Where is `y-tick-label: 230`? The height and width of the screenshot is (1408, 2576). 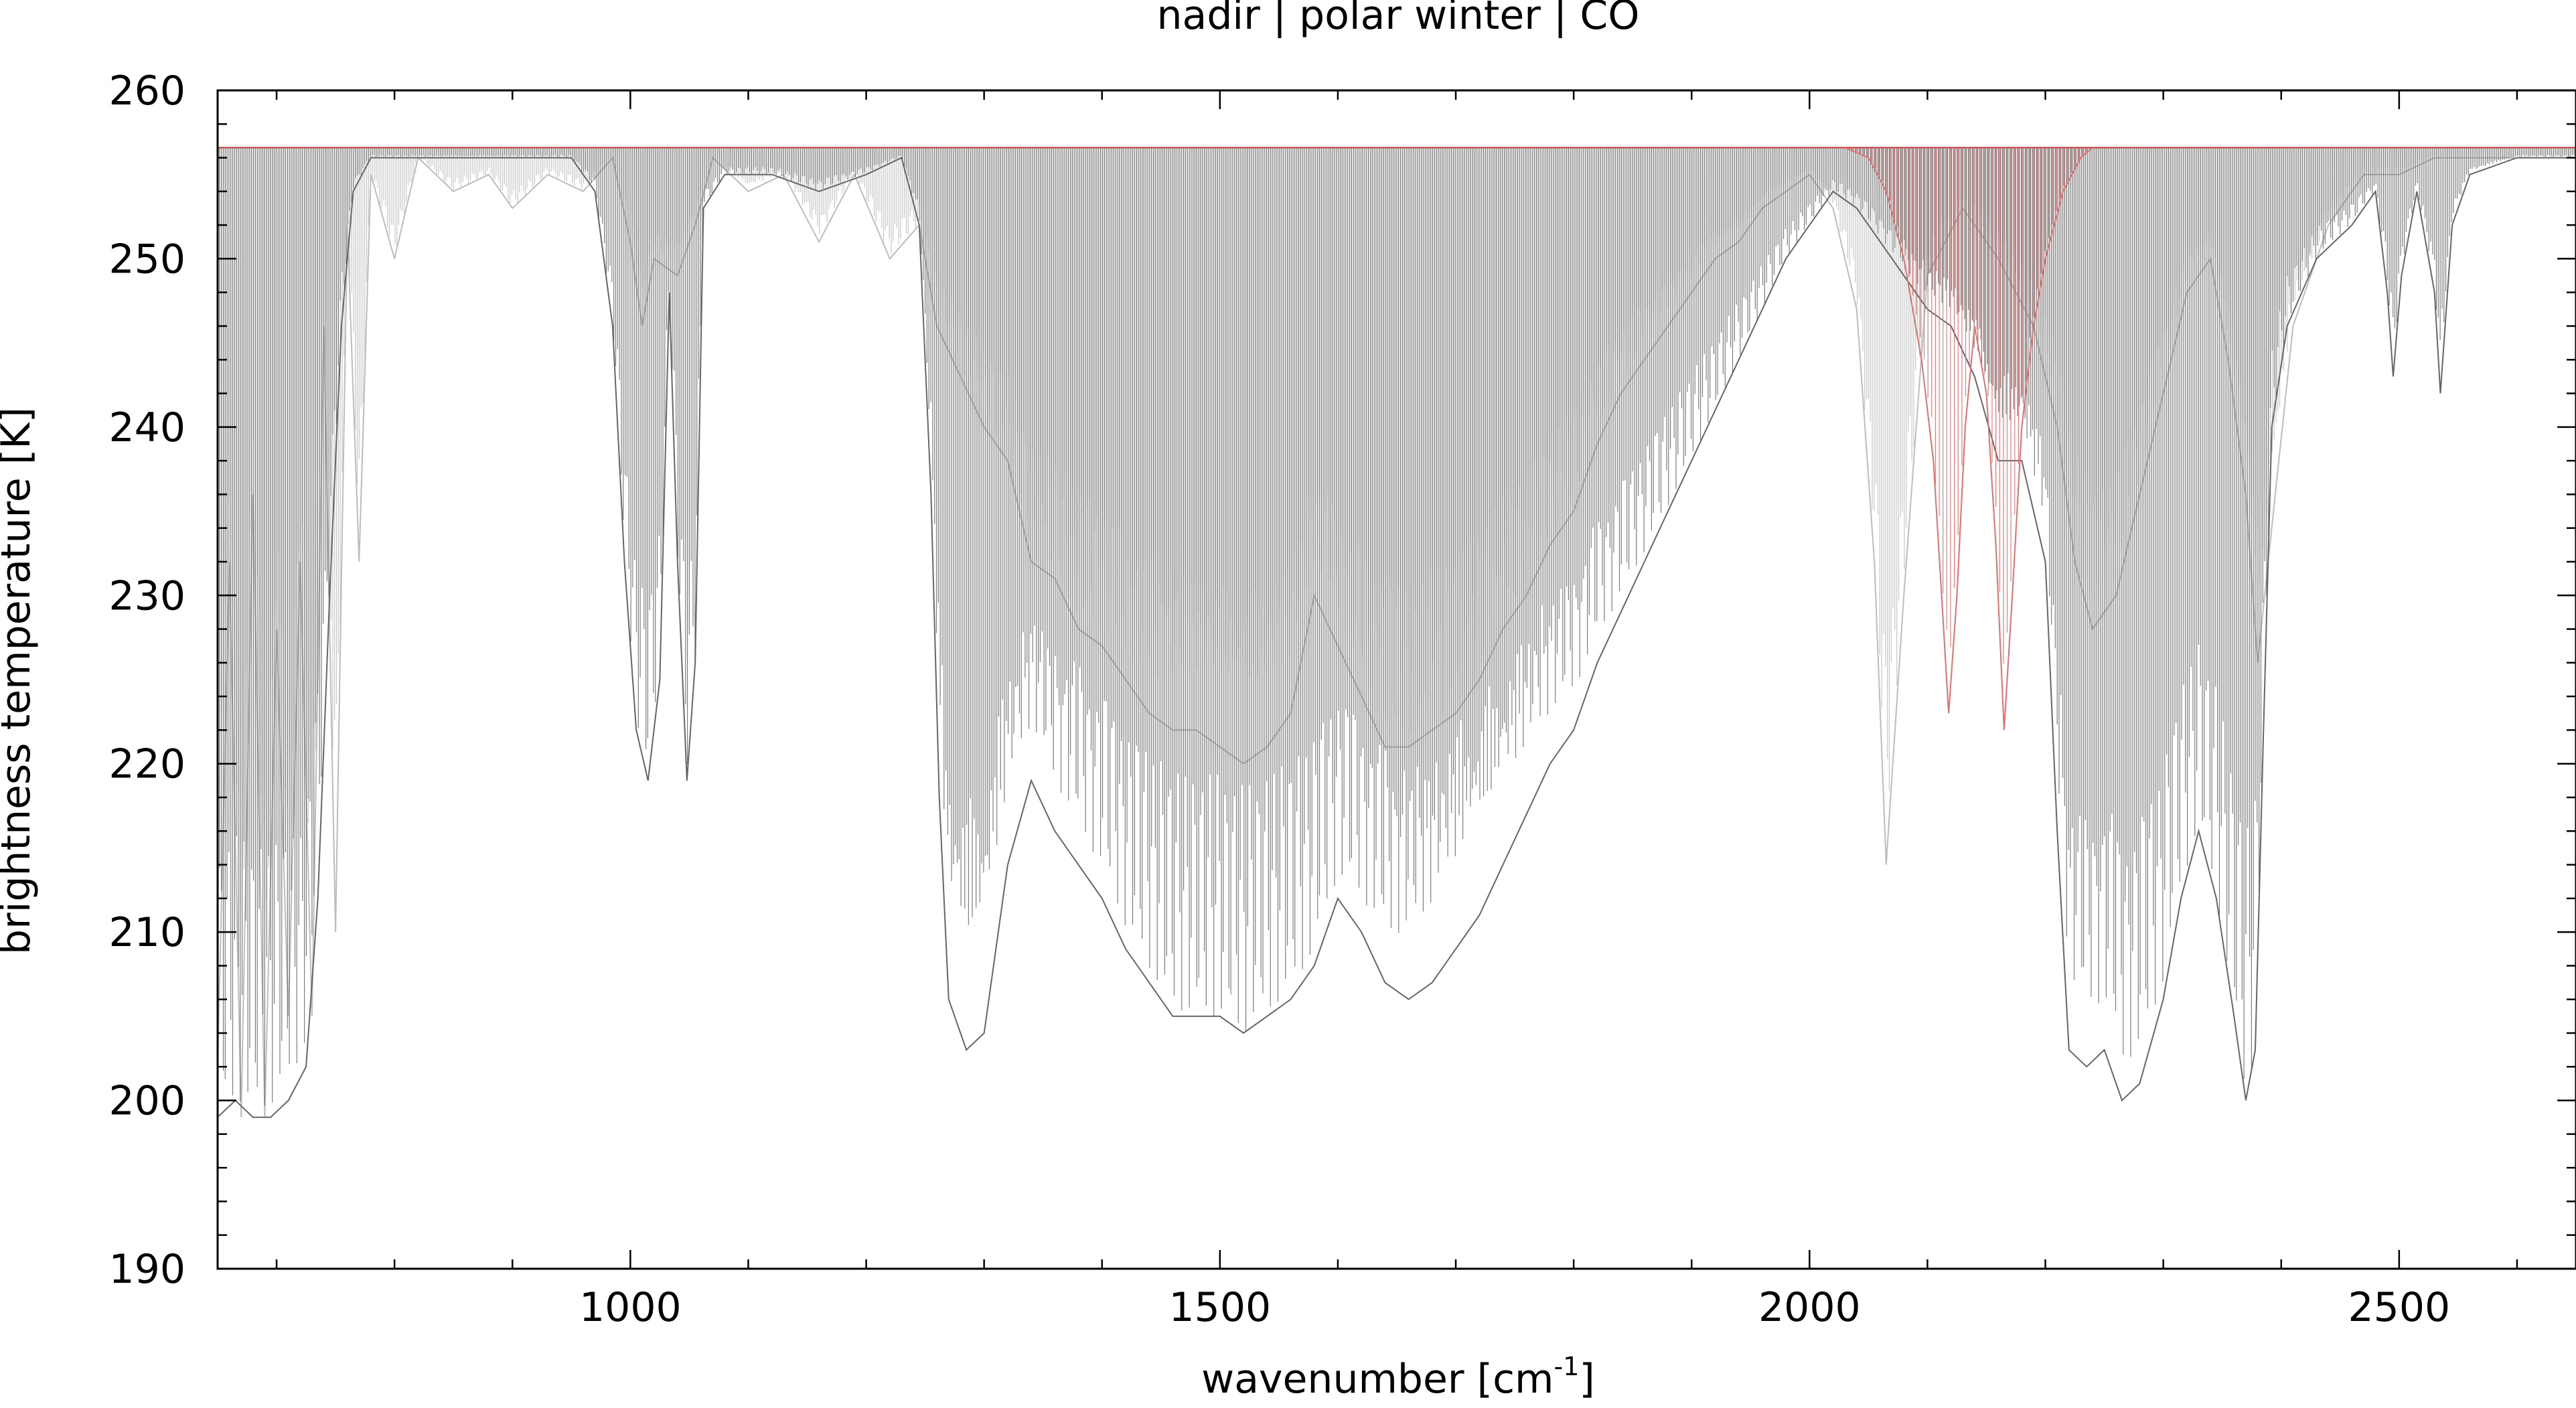
y-tick-label: 230 is located at coordinates (146, 596).